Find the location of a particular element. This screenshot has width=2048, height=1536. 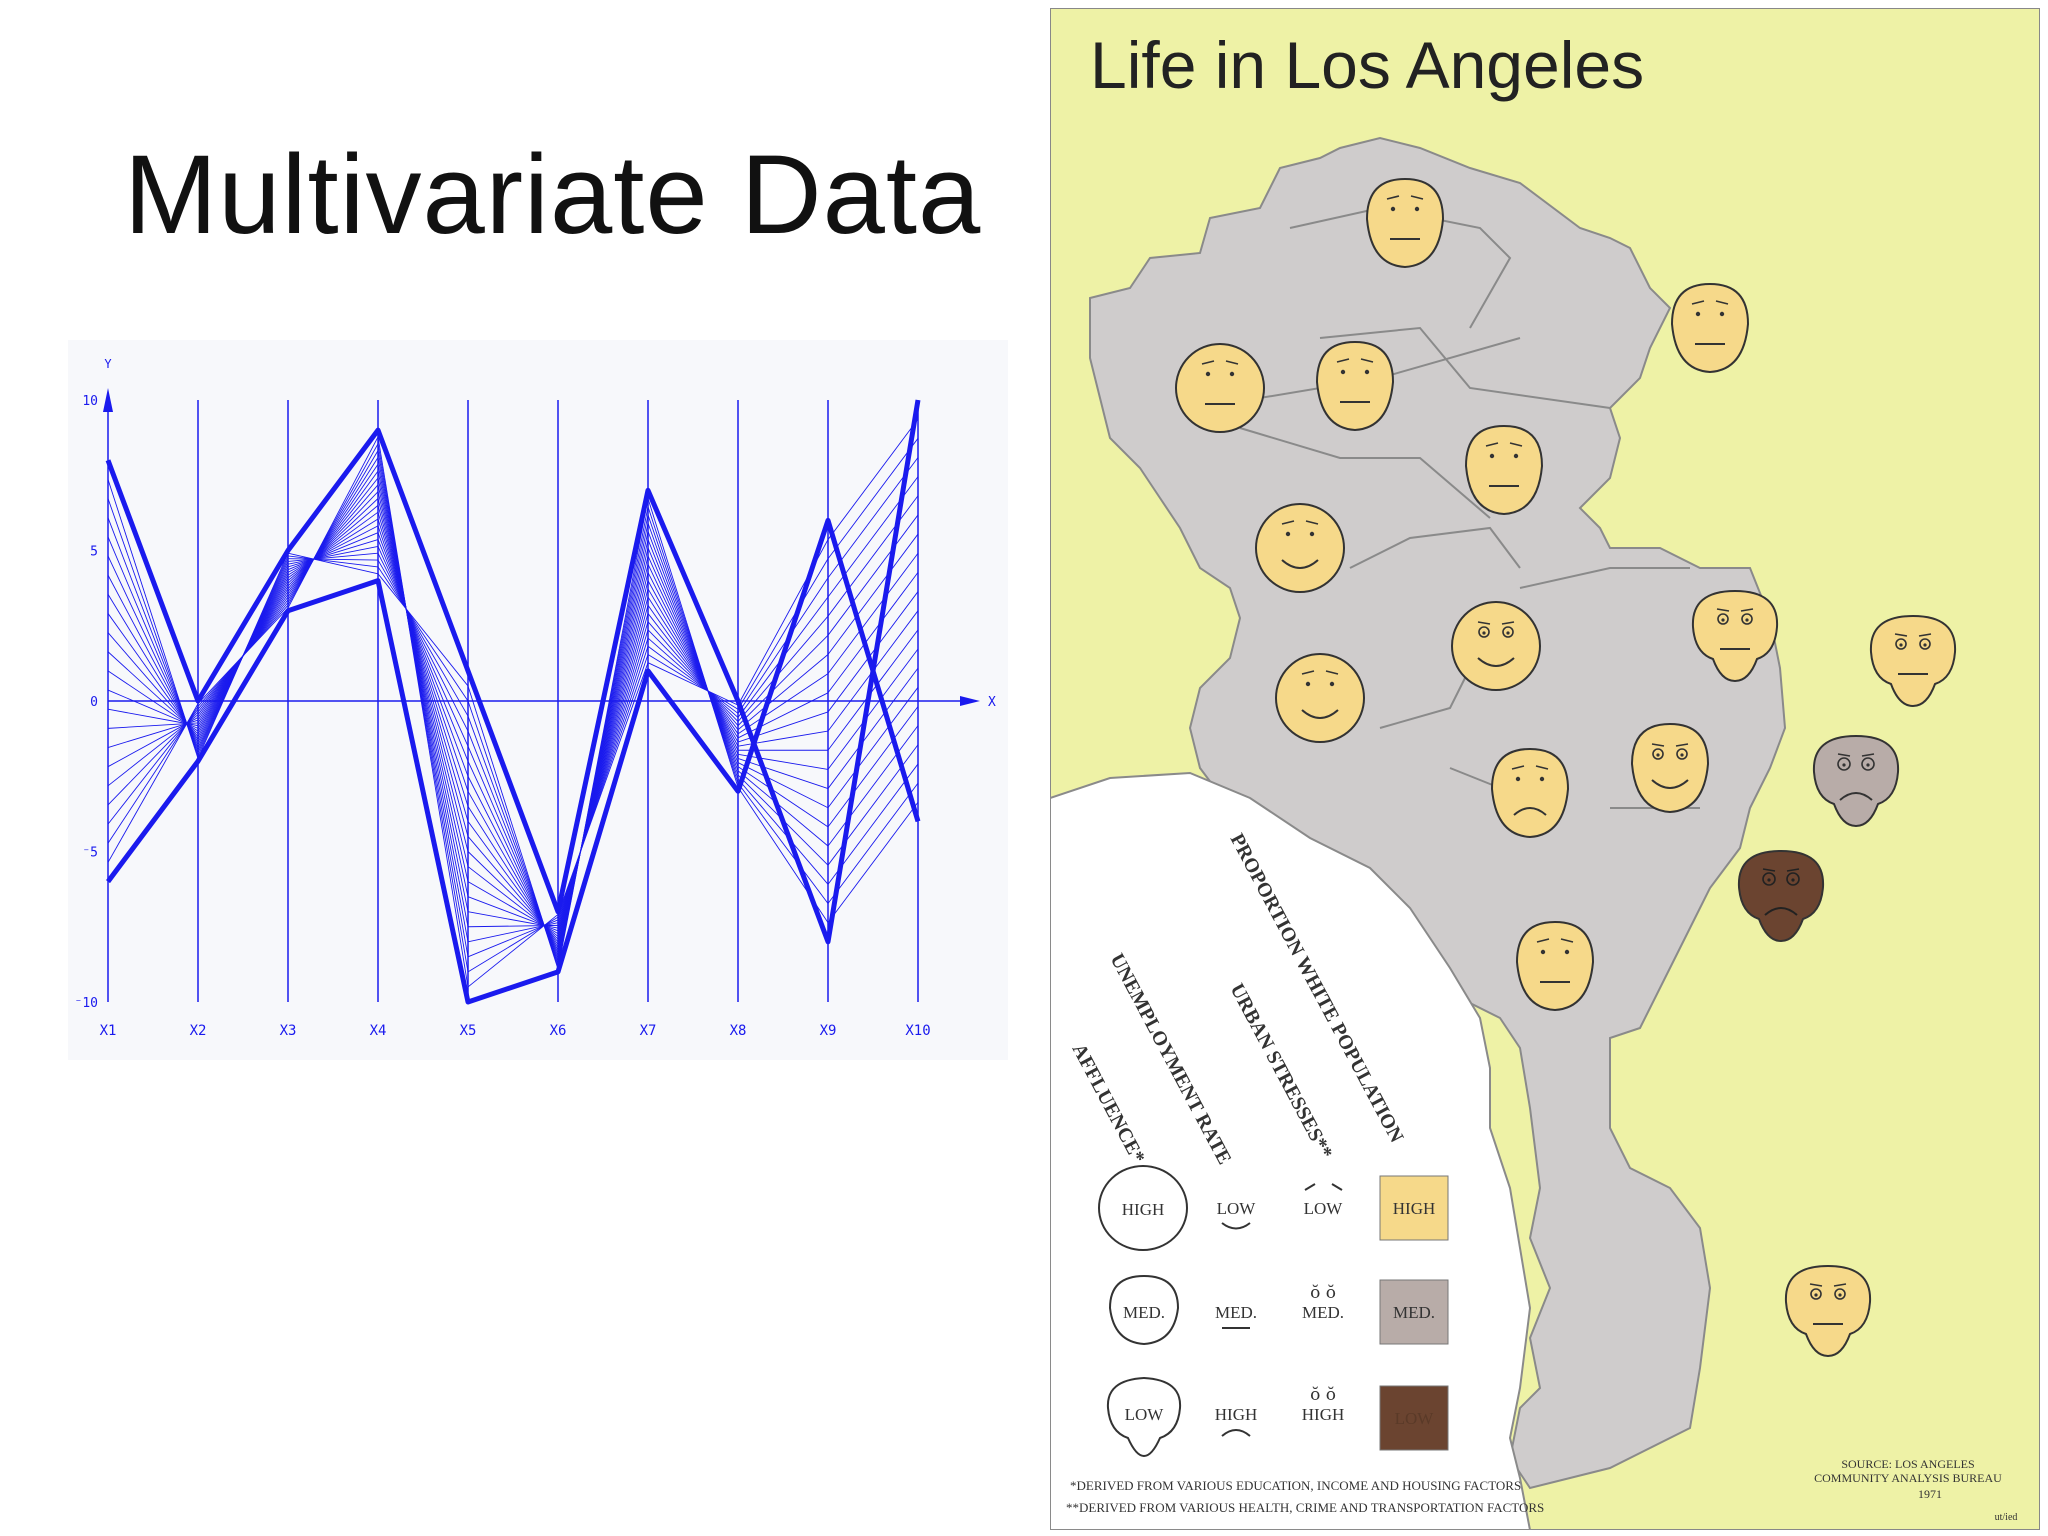

legend-stress-eyes-high: ŏ ŏ is located at coordinates (1323, 1395).